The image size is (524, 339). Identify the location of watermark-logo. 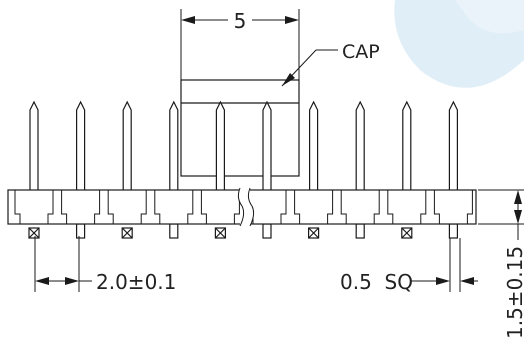
(432, 44).